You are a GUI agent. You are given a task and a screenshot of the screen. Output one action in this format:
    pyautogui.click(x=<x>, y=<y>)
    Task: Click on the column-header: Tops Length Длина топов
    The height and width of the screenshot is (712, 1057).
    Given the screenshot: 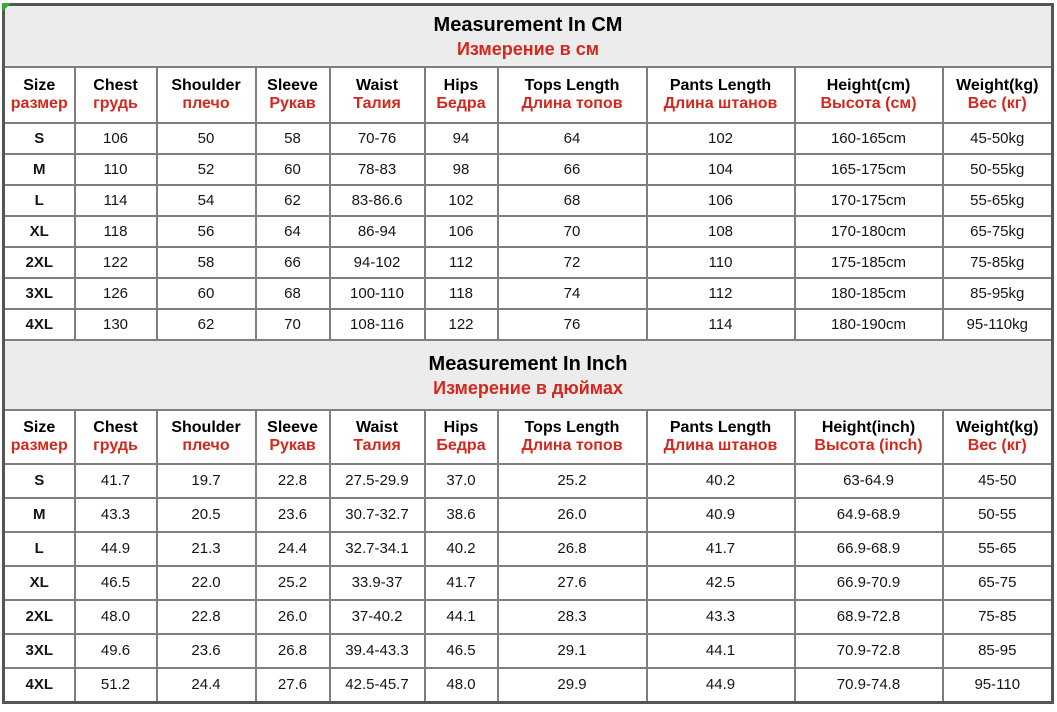 What is the action you would take?
    pyautogui.click(x=572, y=437)
    